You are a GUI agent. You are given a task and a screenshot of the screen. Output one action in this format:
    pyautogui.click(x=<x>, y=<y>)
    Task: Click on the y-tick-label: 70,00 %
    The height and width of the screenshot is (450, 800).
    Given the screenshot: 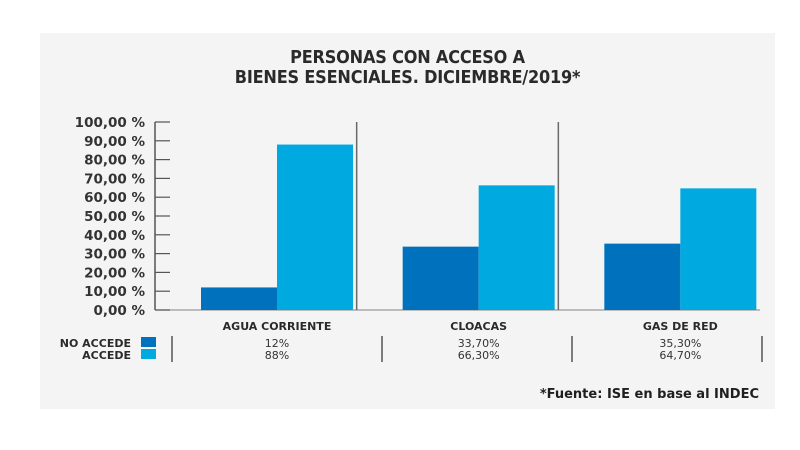 What is the action you would take?
    pyautogui.click(x=114, y=179)
    